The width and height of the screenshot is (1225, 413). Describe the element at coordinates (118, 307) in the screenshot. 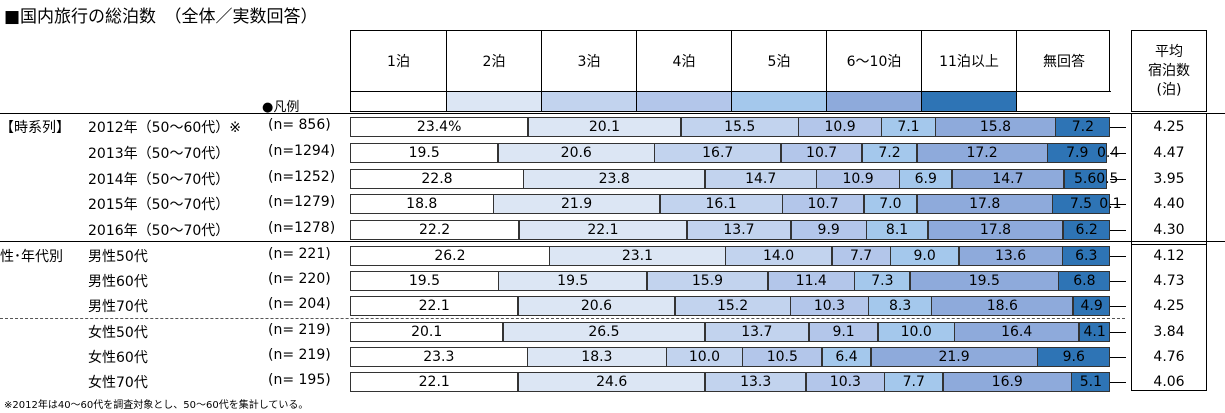

I see `row-label: 男性70代` at that location.